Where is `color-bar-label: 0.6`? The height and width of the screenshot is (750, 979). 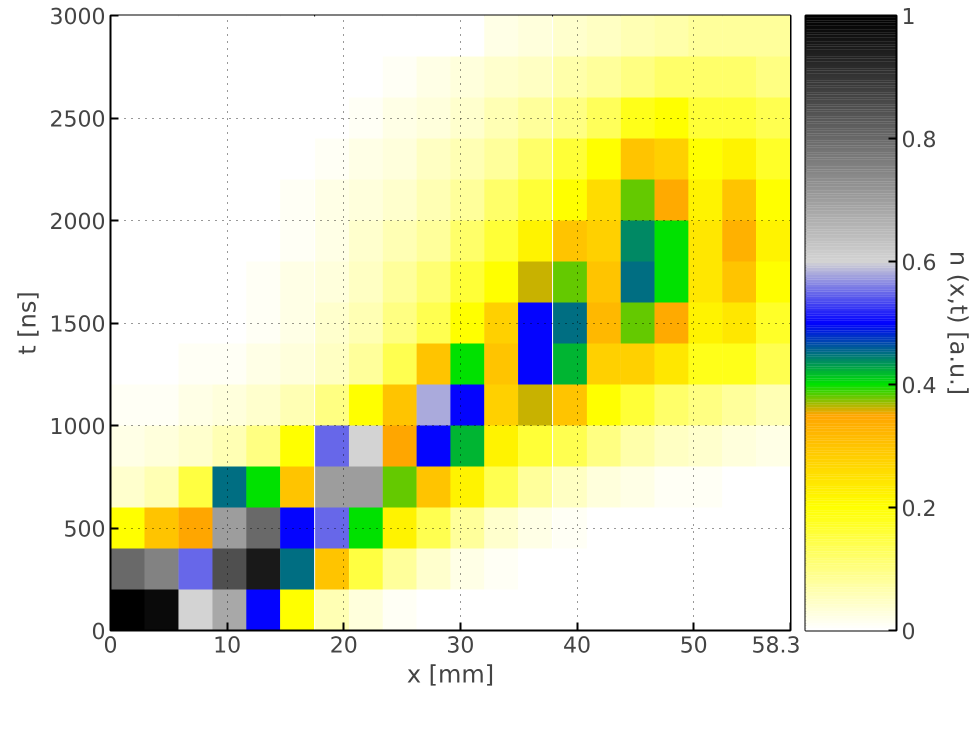 color-bar-label: 0.6 is located at coordinates (919, 263).